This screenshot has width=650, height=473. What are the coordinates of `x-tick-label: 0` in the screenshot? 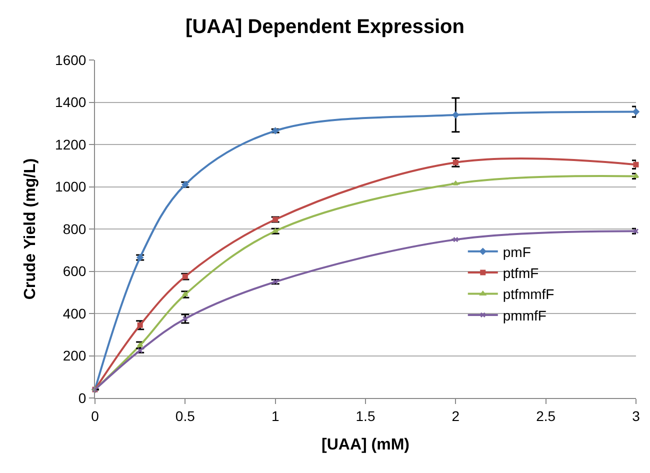 It's located at (95, 416).